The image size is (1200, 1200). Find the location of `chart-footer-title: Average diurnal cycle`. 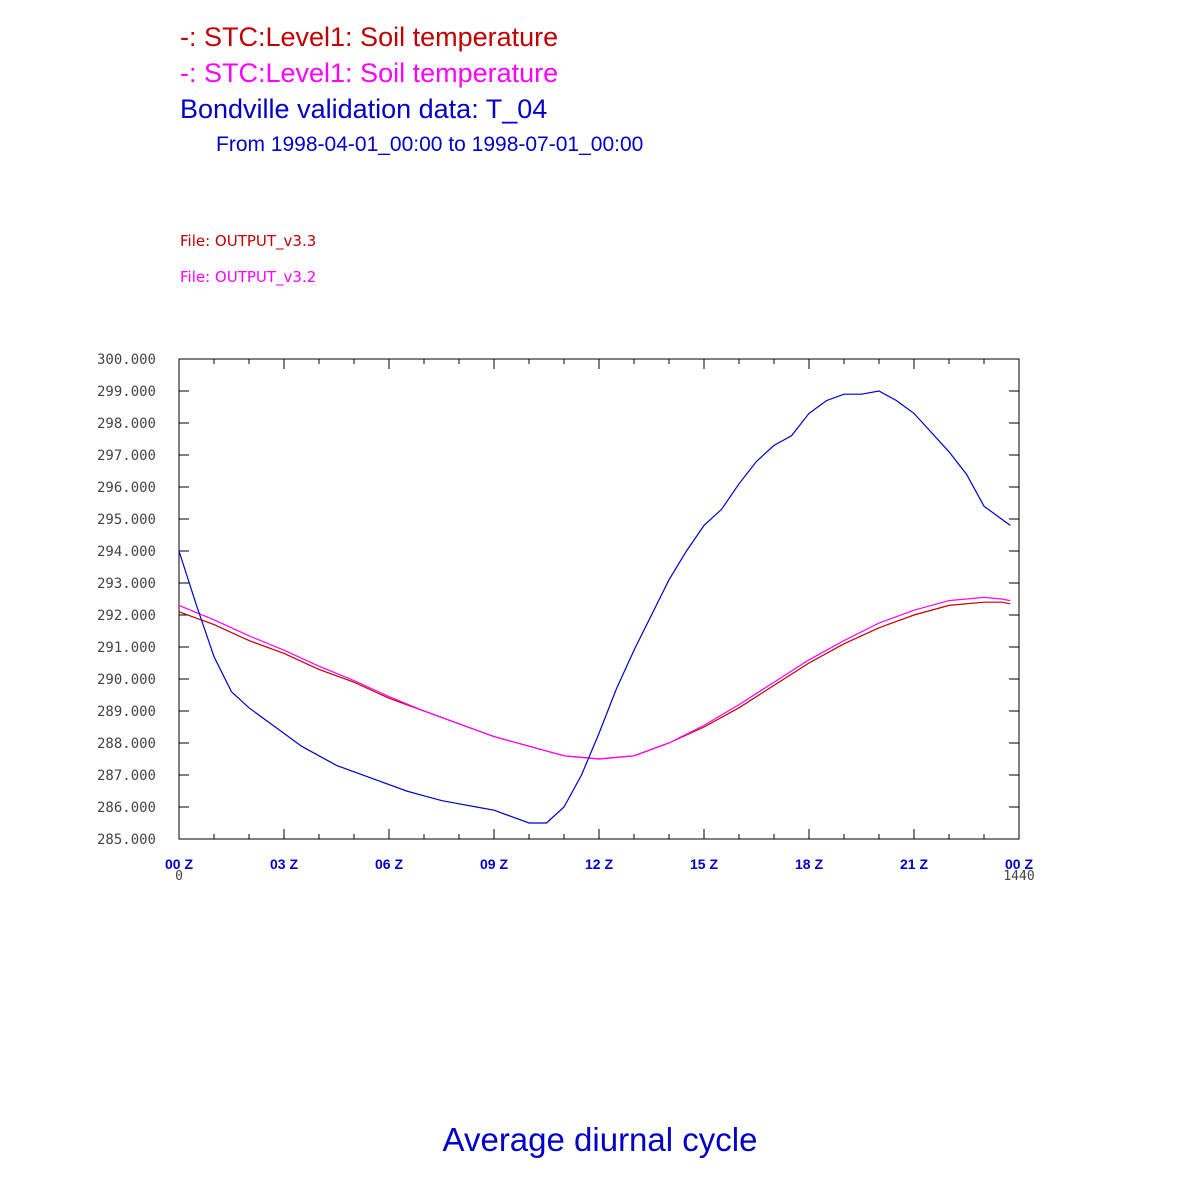

chart-footer-title: Average diurnal cycle is located at coordinates (600, 1139).